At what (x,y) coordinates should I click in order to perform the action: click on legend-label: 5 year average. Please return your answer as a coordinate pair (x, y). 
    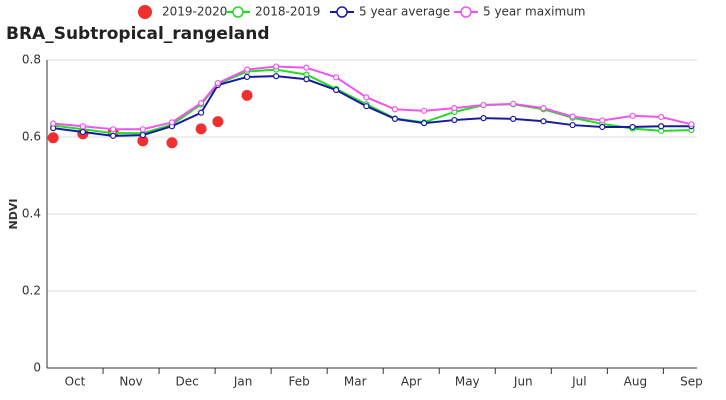
    Looking at the image, I should click on (404, 12).